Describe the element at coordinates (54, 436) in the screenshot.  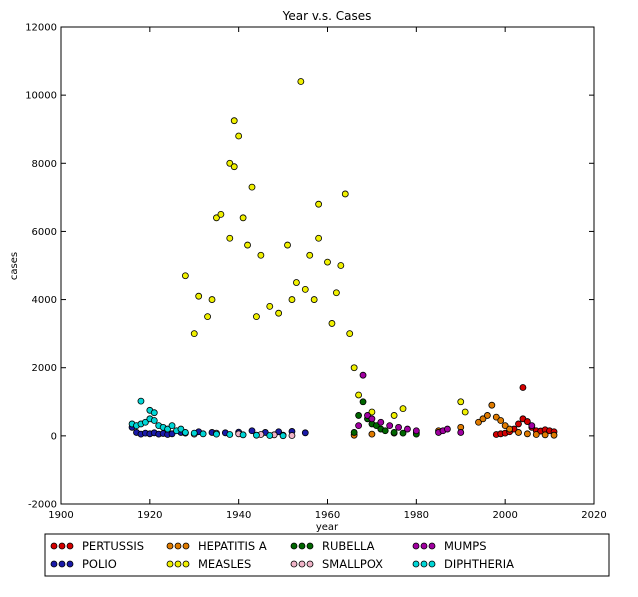
I see `y-tick-label: 0` at that location.